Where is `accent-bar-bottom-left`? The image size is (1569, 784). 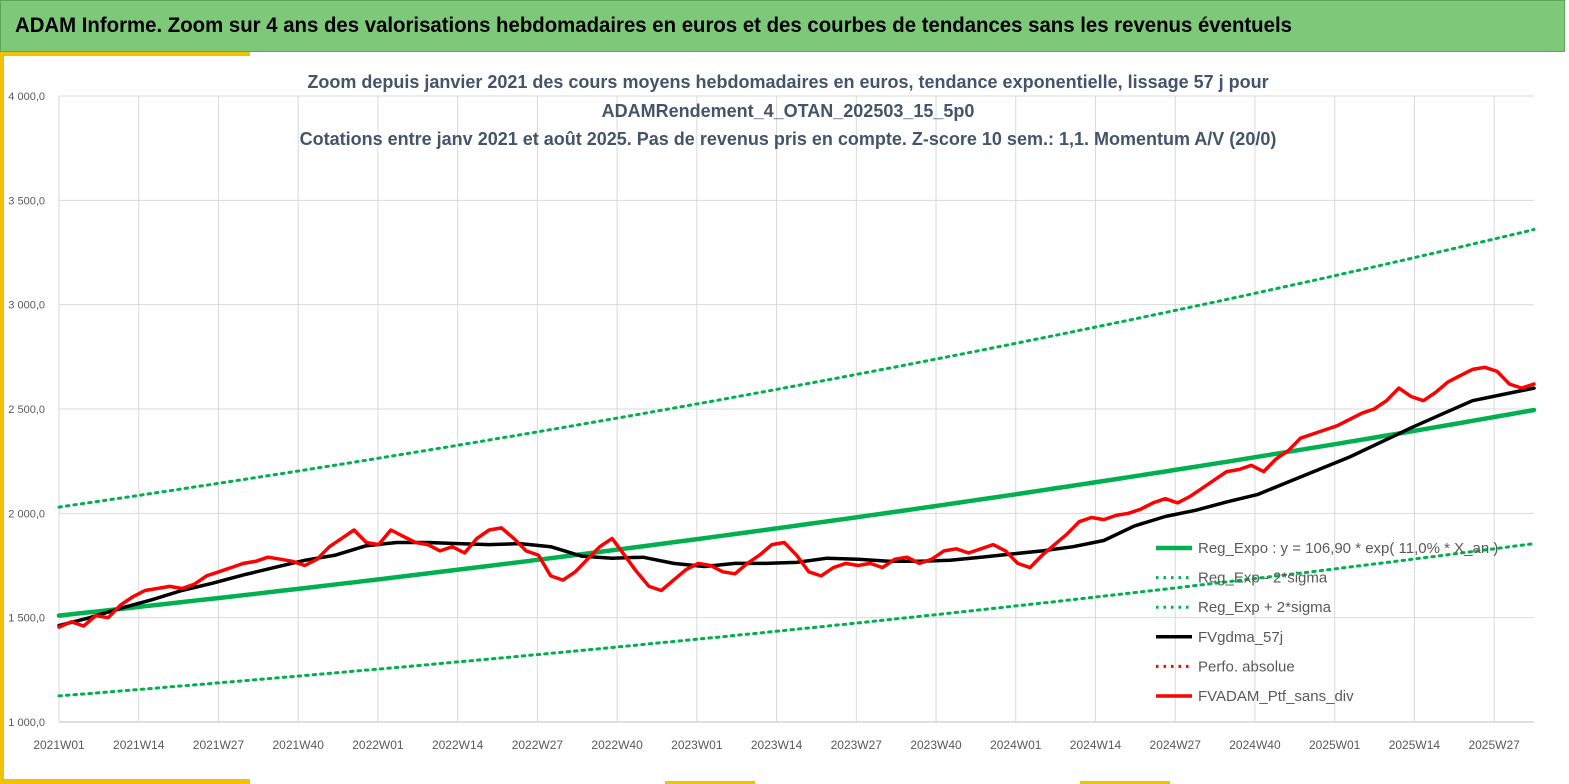 accent-bar-bottom-left is located at coordinates (125, 781).